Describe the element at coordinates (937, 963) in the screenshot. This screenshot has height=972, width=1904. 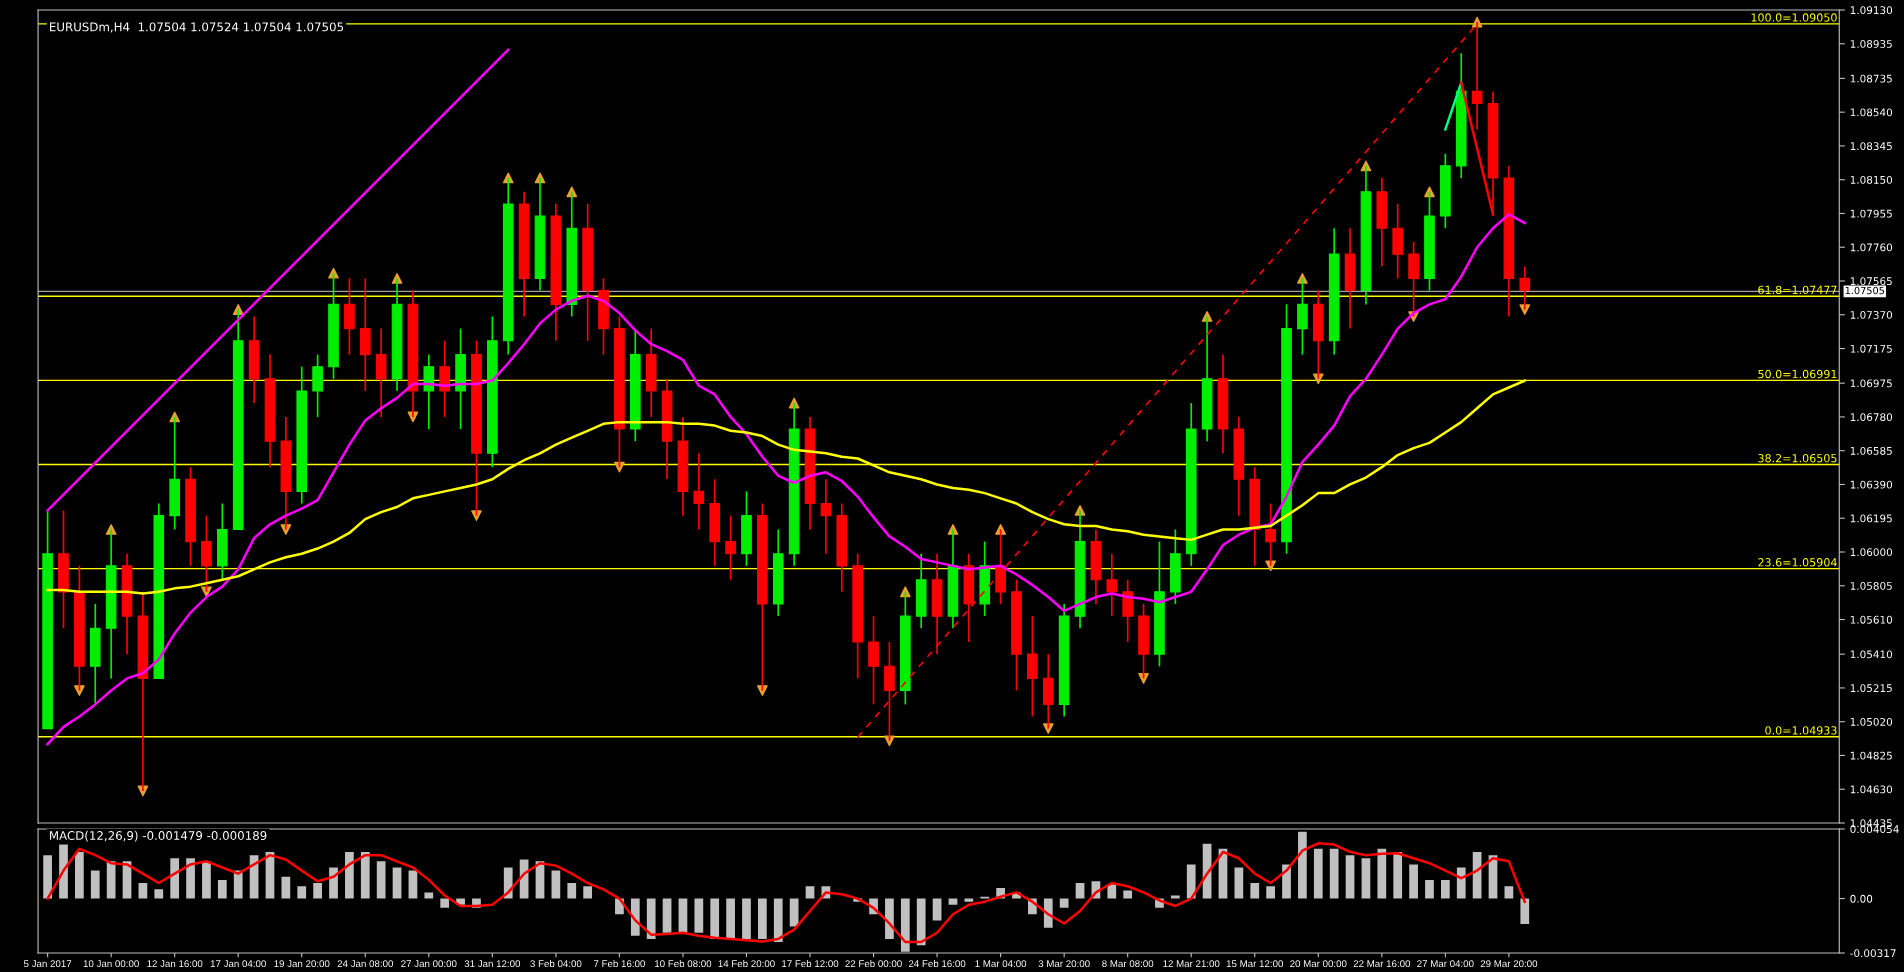
I see `x-tick-label: 24 Feb 16:00` at that location.